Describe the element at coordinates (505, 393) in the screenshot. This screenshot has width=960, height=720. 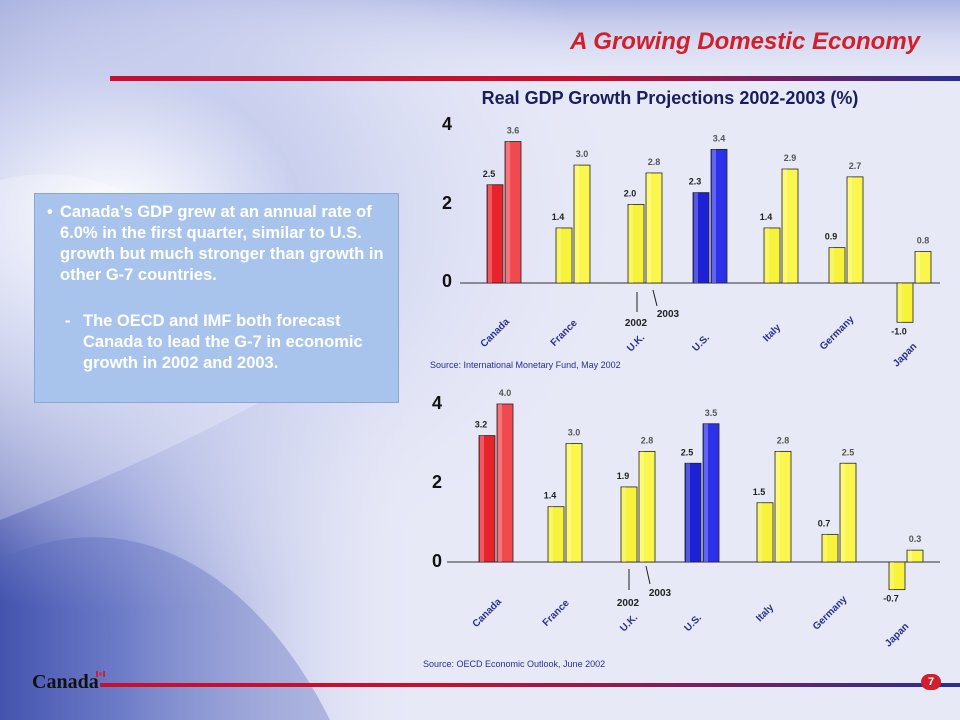
I see `value-label: 4.0` at that location.